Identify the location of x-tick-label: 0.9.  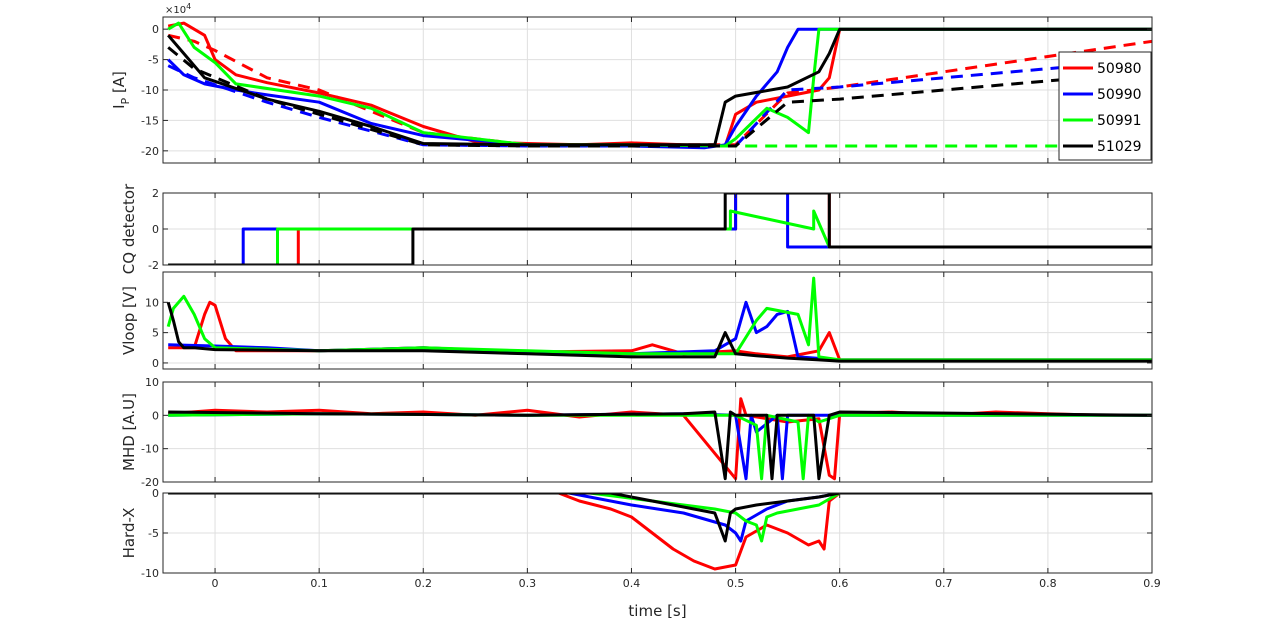
(1152, 583).